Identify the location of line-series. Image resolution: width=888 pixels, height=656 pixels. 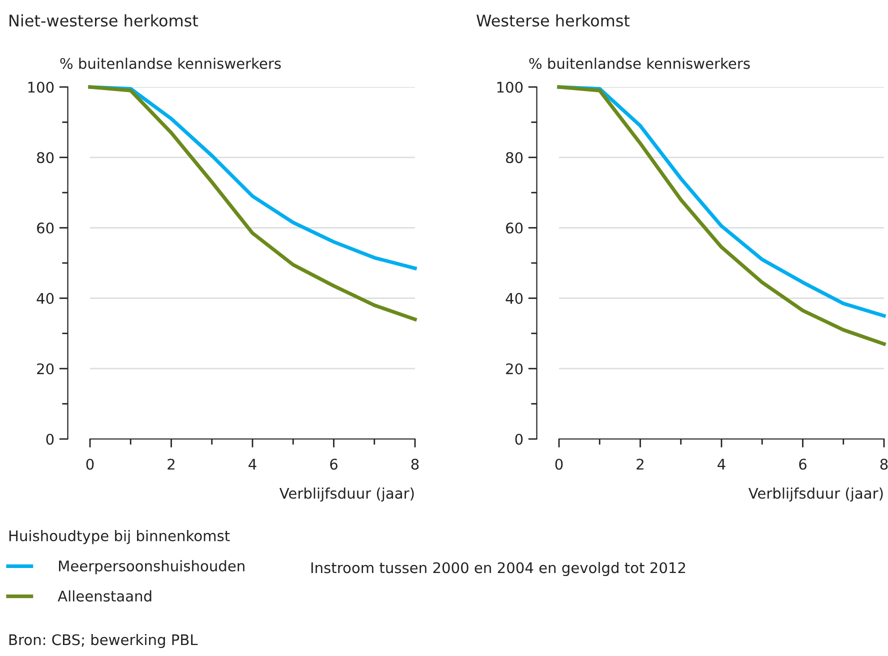
(252, 203).